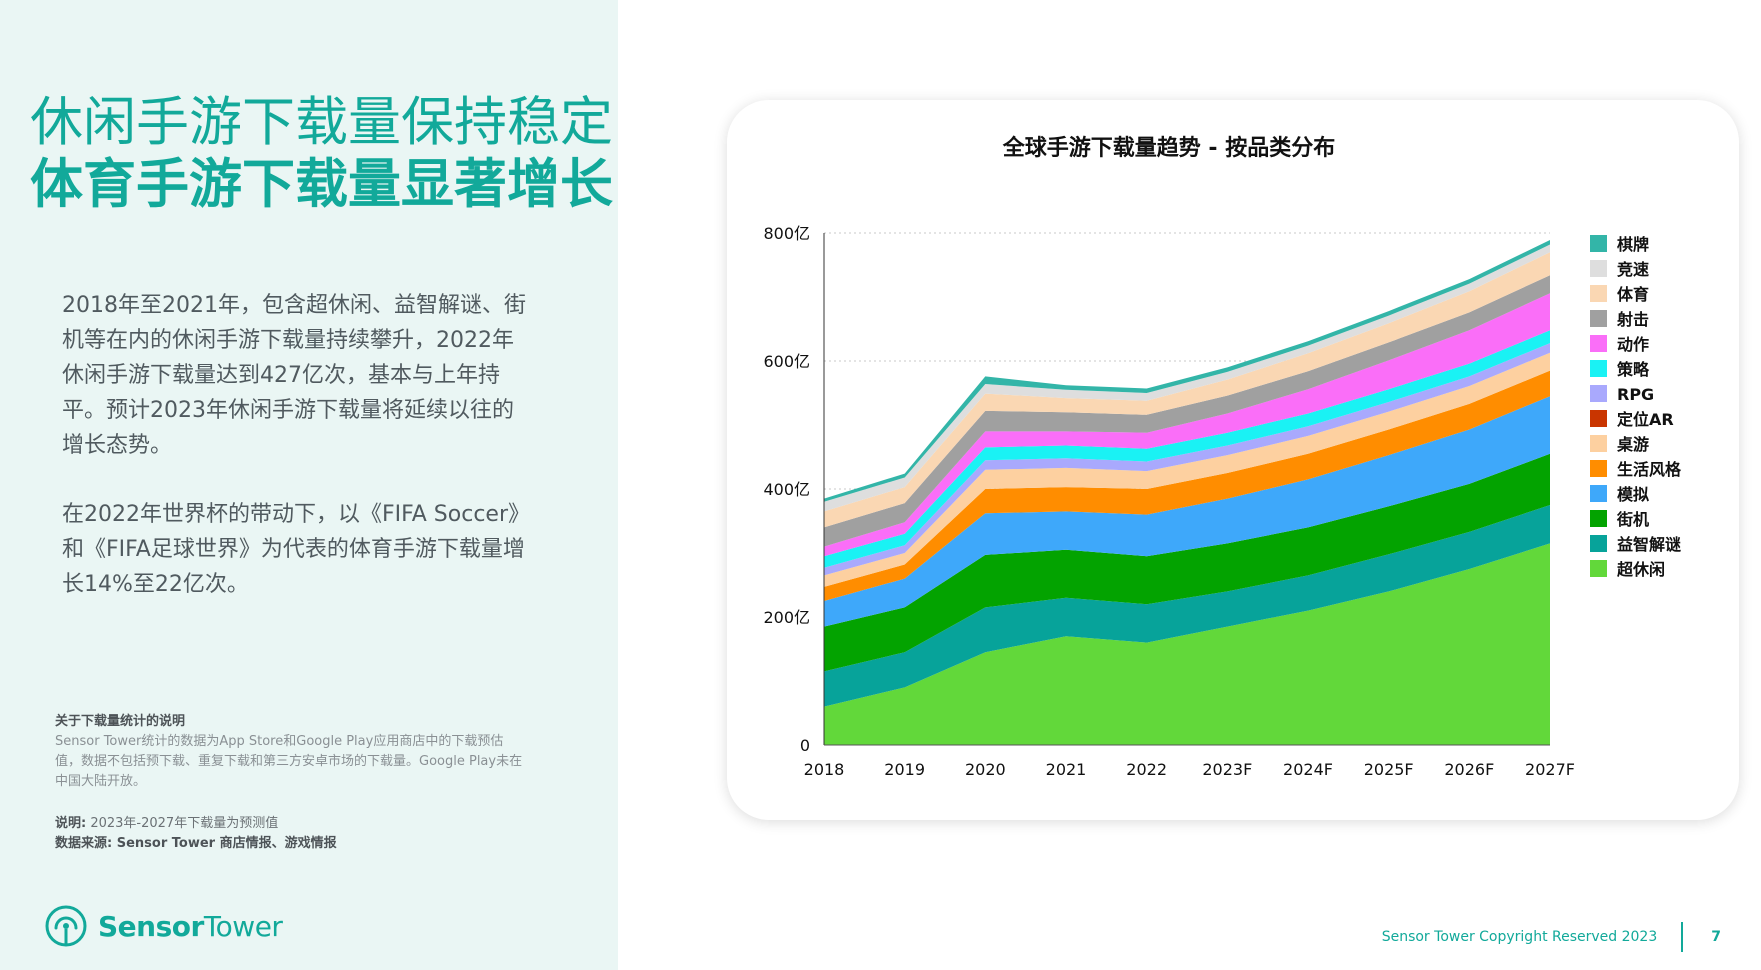  What do you see at coordinates (1519, 937) in the screenshot?
I see `footer-copyright: Sensor Tower Copyright Reserved 2023` at bounding box center [1519, 937].